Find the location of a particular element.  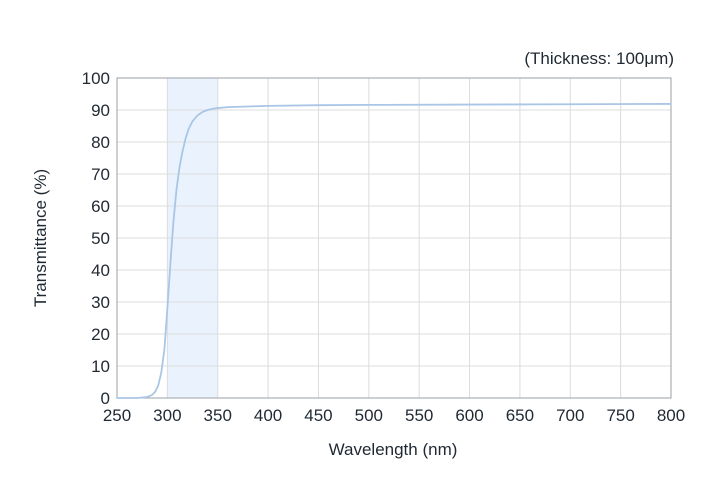

y-axis-title: Transmittance (%) is located at coordinates (40, 238).